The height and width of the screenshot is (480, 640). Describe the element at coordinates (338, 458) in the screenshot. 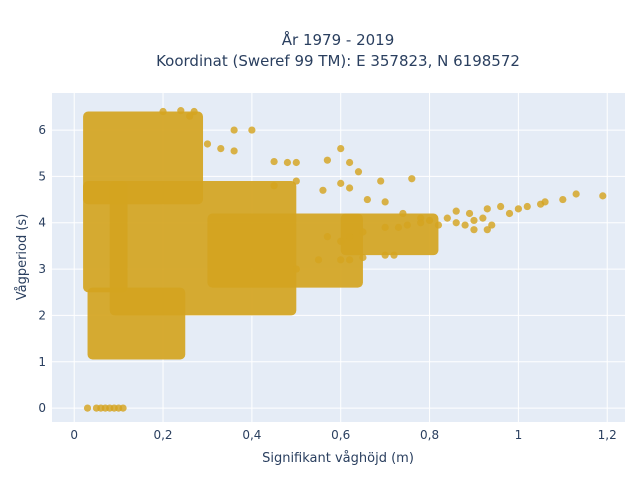

I see `x-axis-title: Signifikant våghöjd (m)` at that location.